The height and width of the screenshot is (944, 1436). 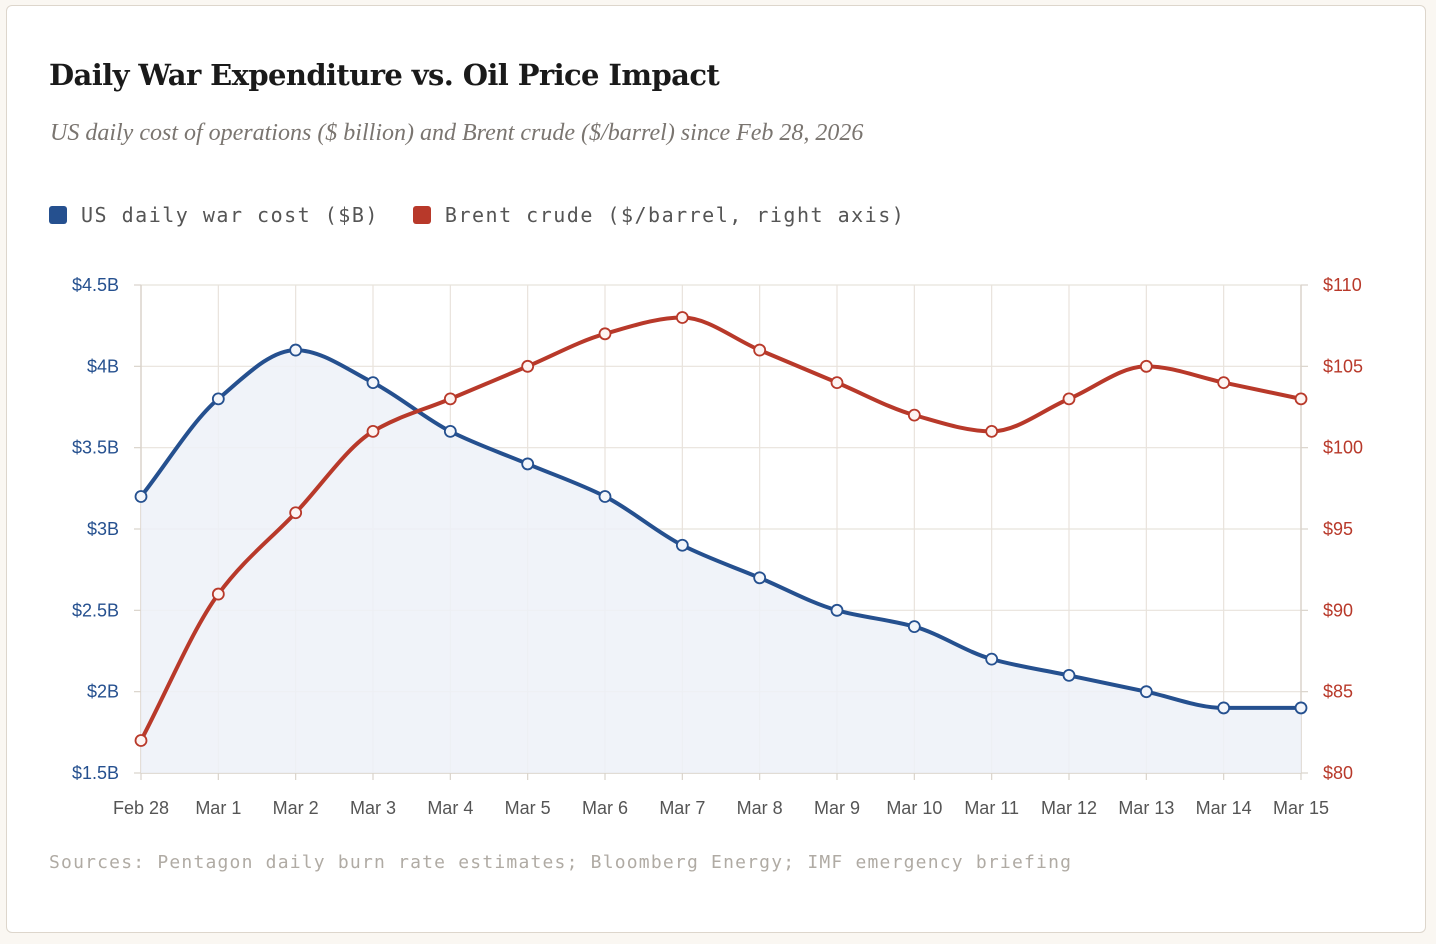 I want to click on x-tick-label: Mar 2, so click(x=296, y=808).